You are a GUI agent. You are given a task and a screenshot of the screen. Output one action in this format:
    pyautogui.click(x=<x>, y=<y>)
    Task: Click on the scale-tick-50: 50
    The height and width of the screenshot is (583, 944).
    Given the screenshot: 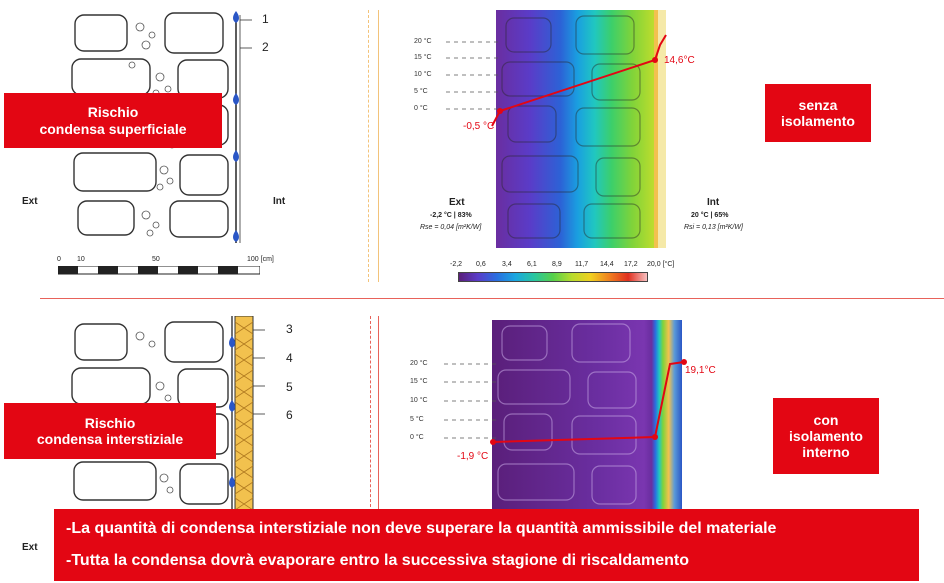 What is the action you would take?
    pyautogui.click(x=156, y=259)
    